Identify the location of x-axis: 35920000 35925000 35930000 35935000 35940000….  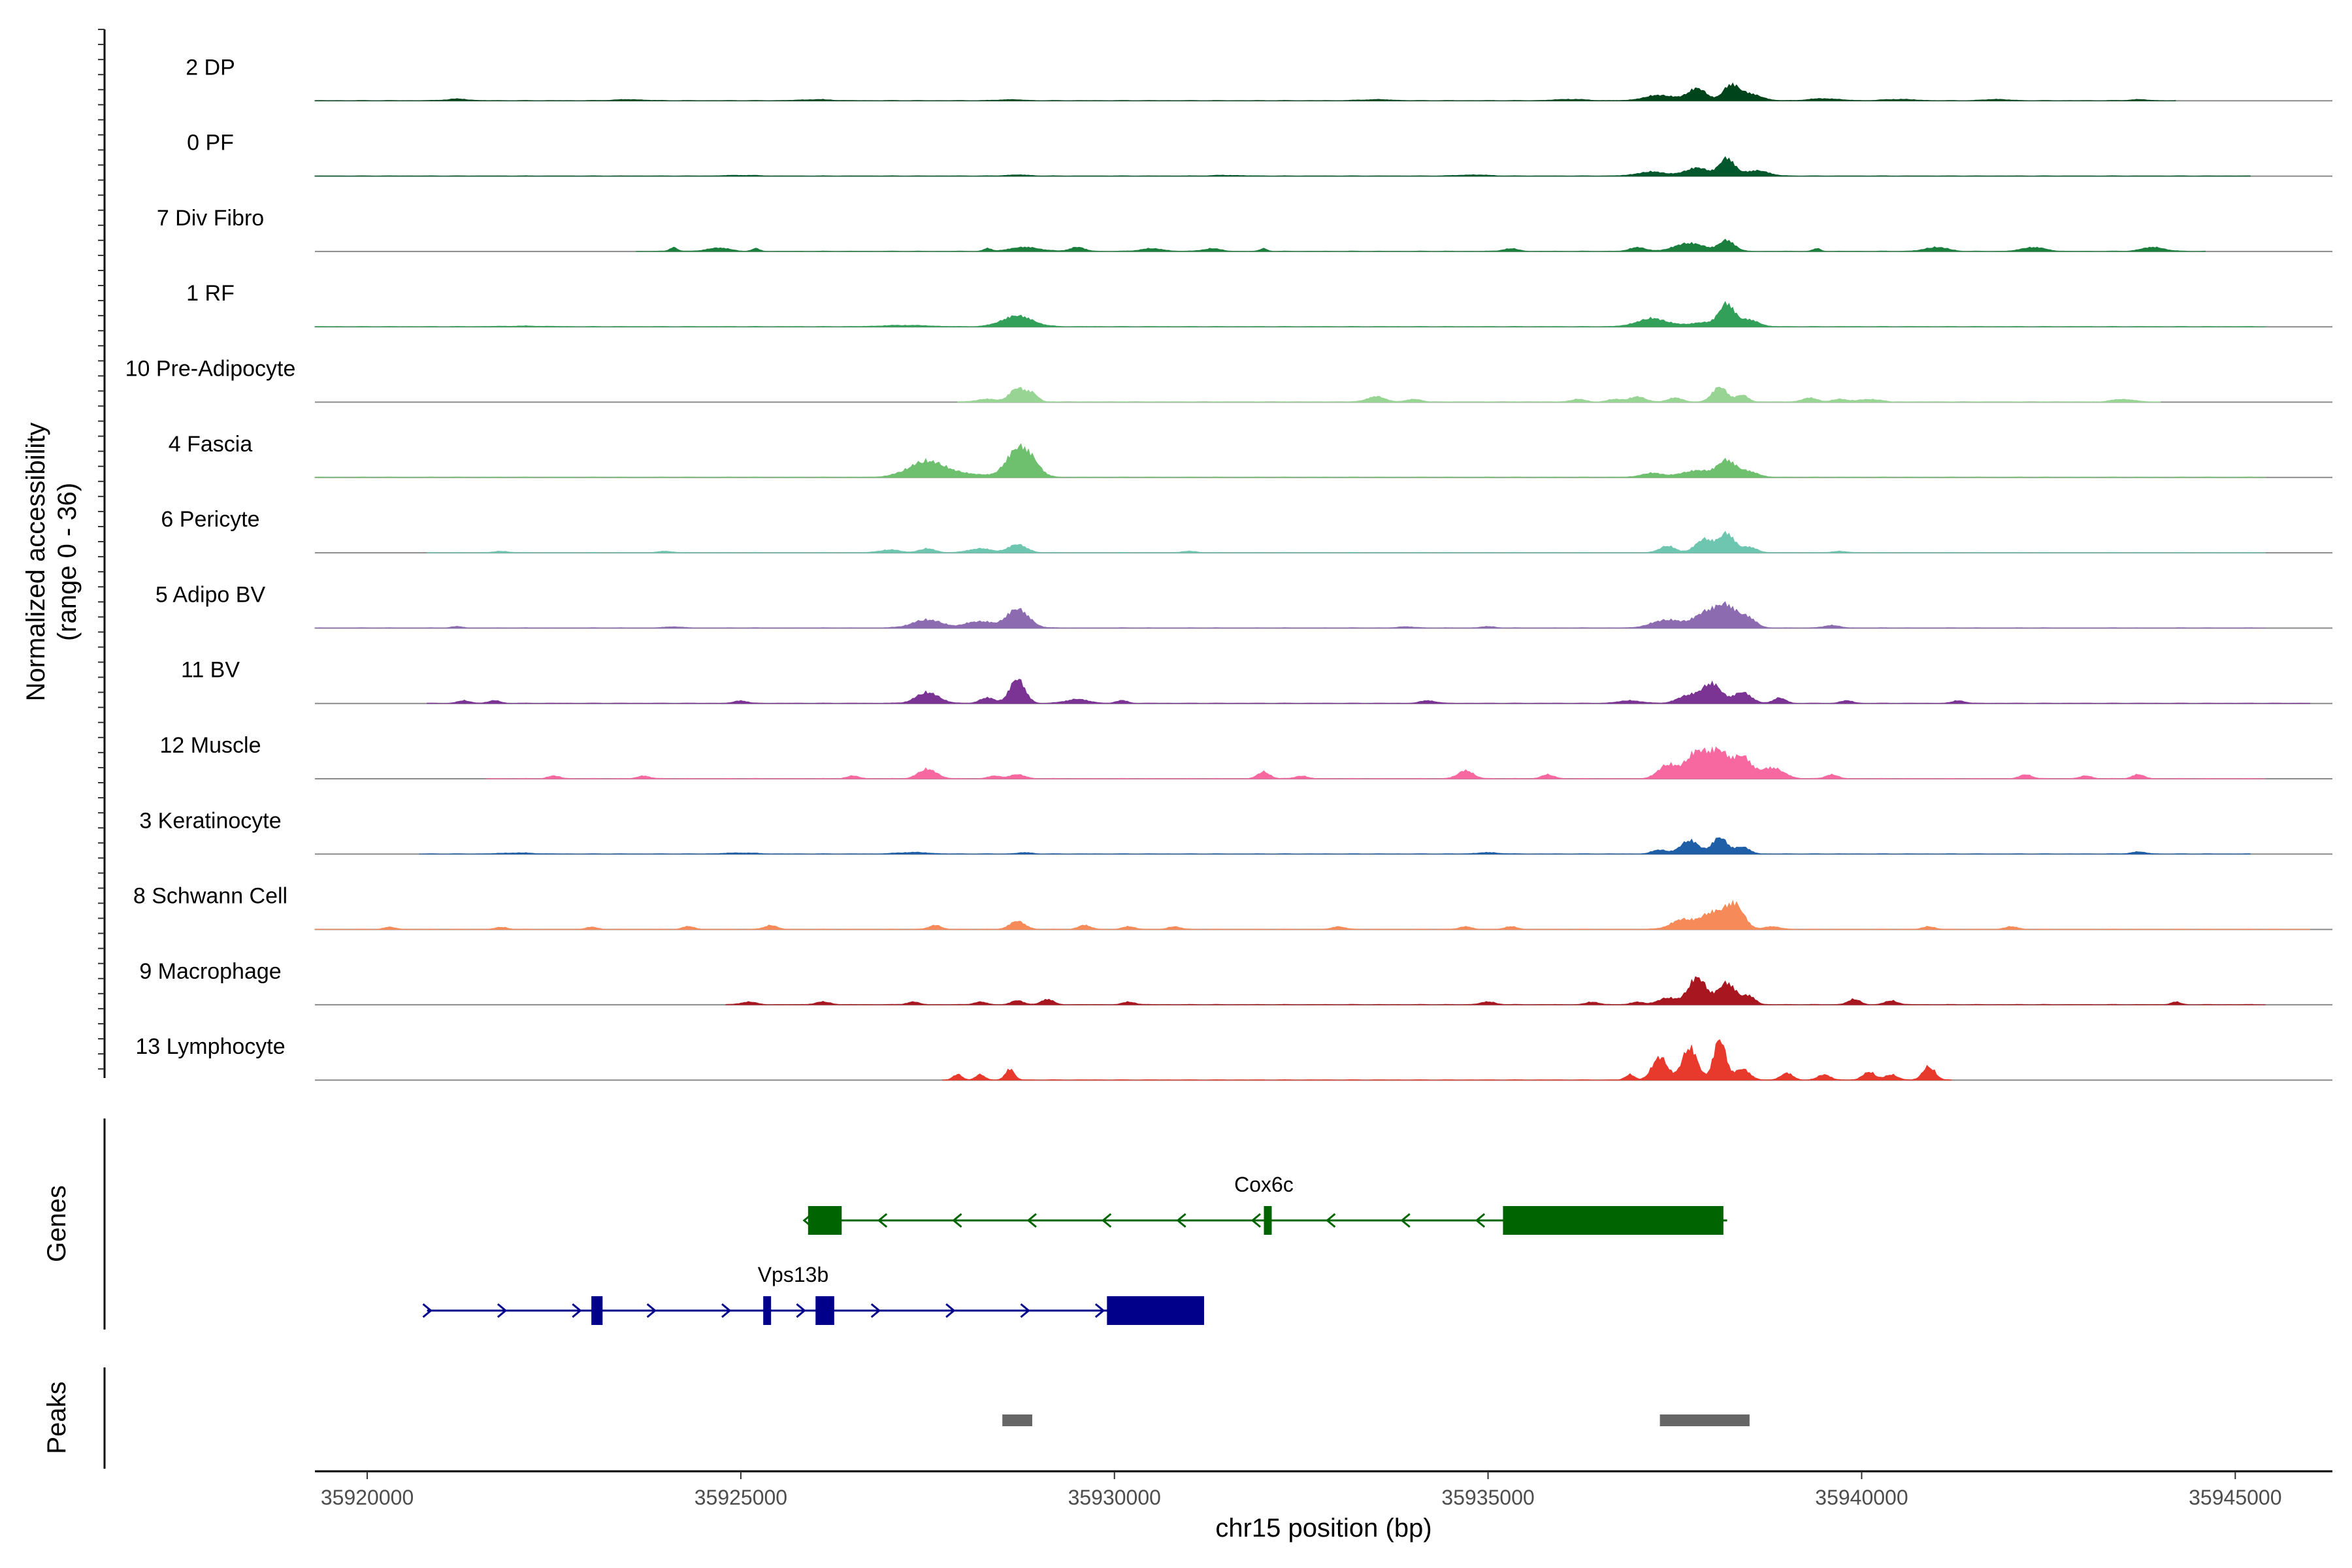
(1323, 1489).